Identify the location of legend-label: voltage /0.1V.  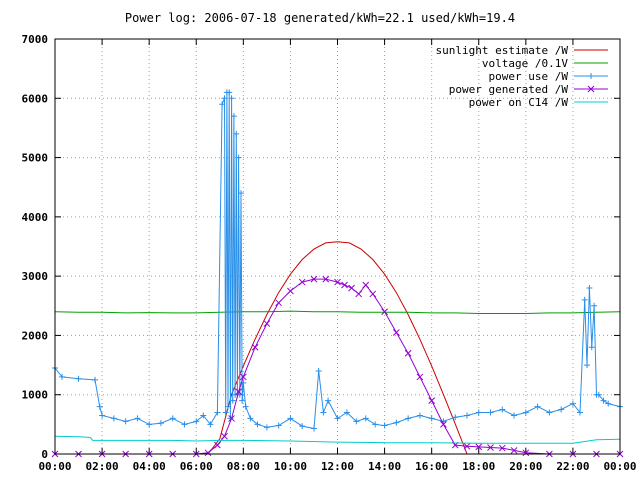
(525, 63).